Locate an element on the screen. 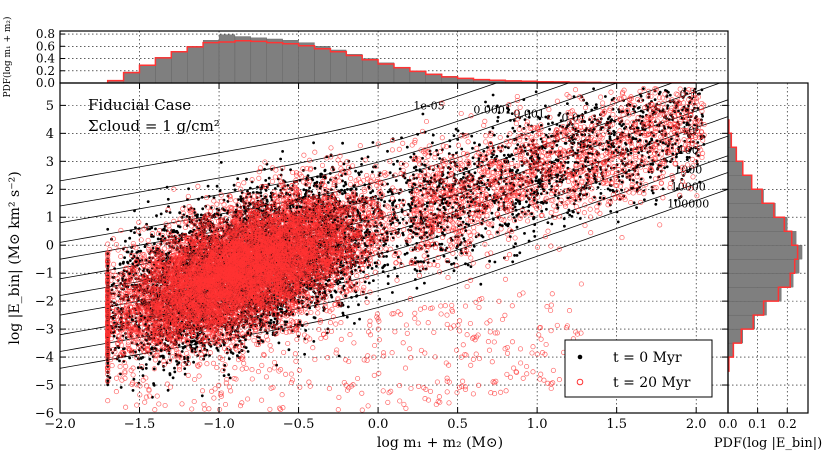 The width and height of the screenshot is (830, 463). contour-label: 100000 is located at coordinates (688, 203).